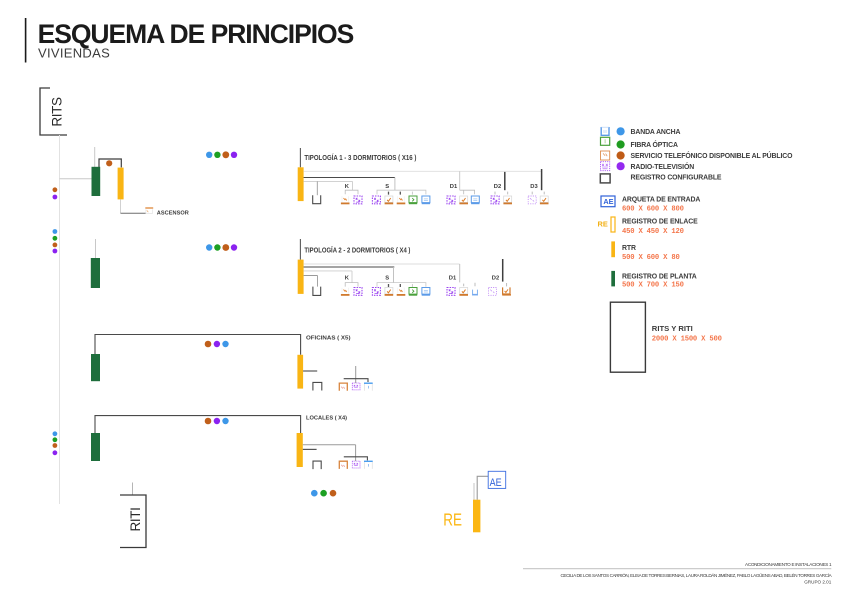  Describe the element at coordinates (196, 34) in the screenshot. I see `svg-text: ESQUEMA DE PRINCIPIOS` at that location.